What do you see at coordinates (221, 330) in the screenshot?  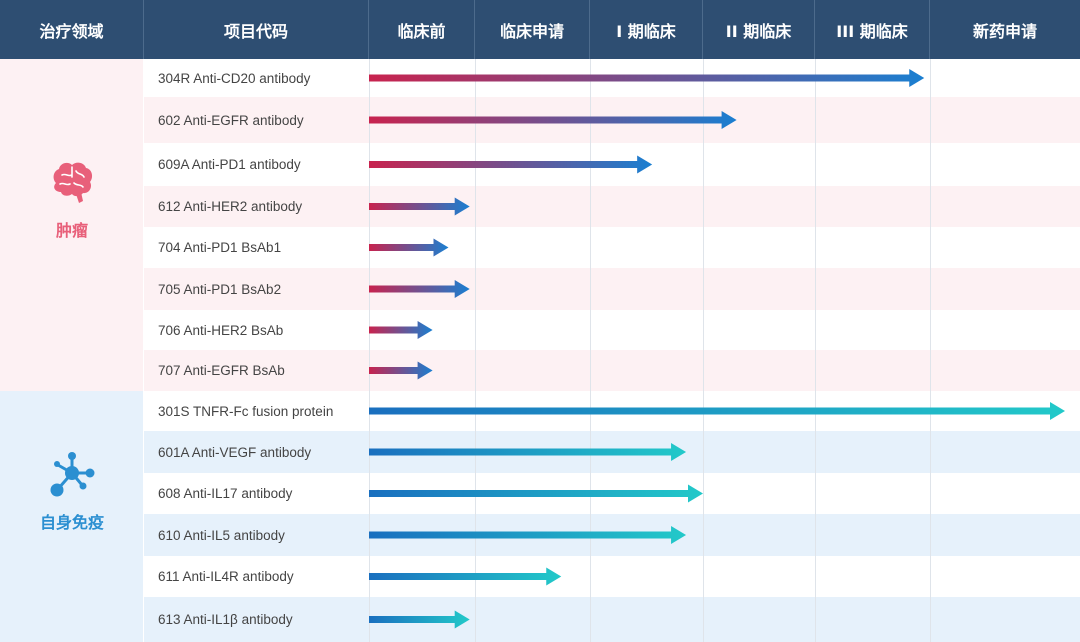 I see `project-code-label: 706 Anti-HER2 BsAb` at bounding box center [221, 330].